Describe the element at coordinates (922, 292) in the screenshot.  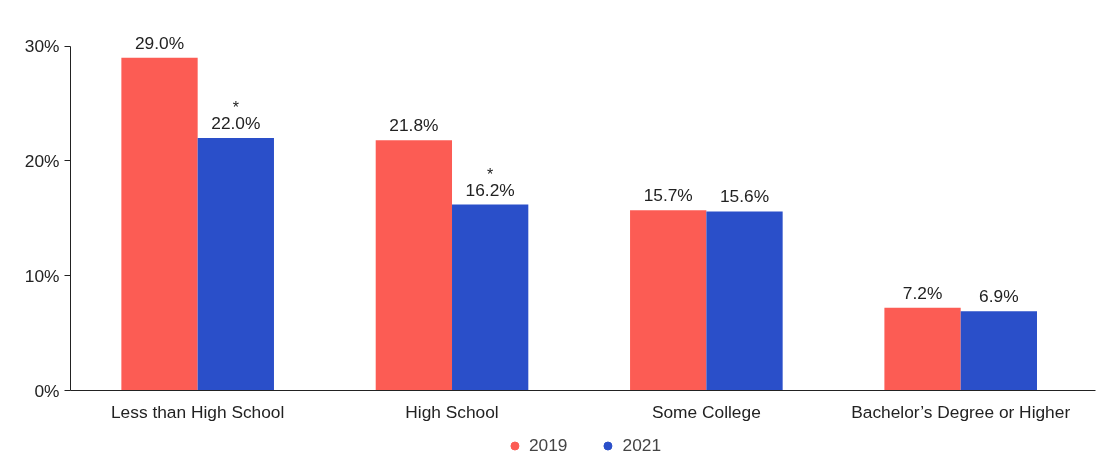
I see `data-label: 7.2%` at that location.